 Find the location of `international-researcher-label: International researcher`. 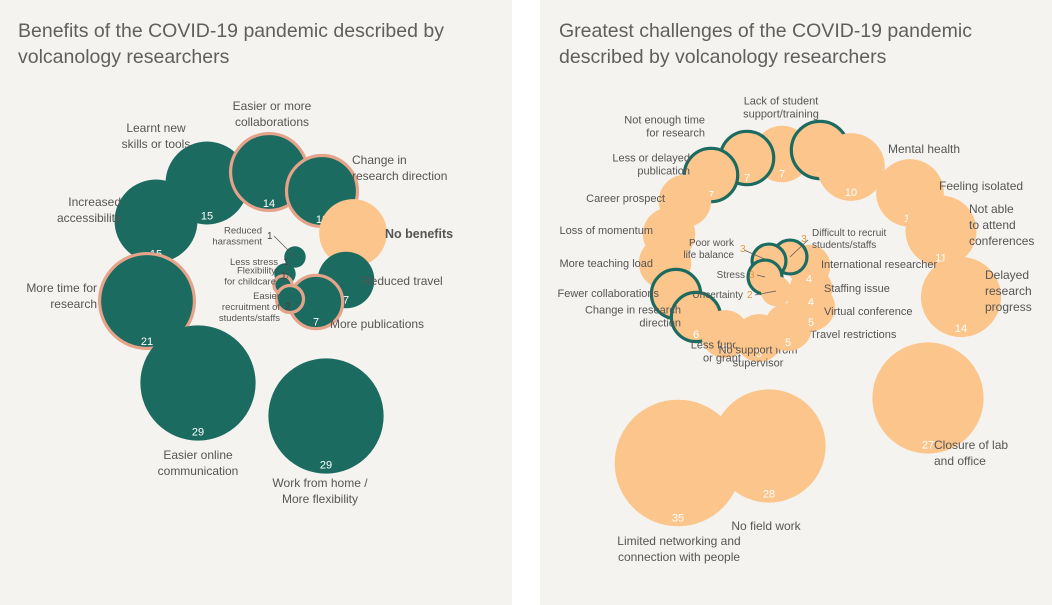

international-researcher-label: International researcher is located at coordinates (879, 265).